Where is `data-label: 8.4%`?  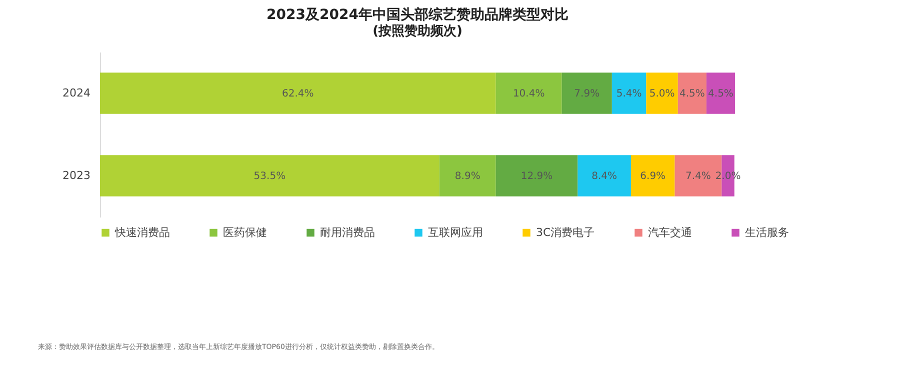 data-label: 8.4% is located at coordinates (605, 176).